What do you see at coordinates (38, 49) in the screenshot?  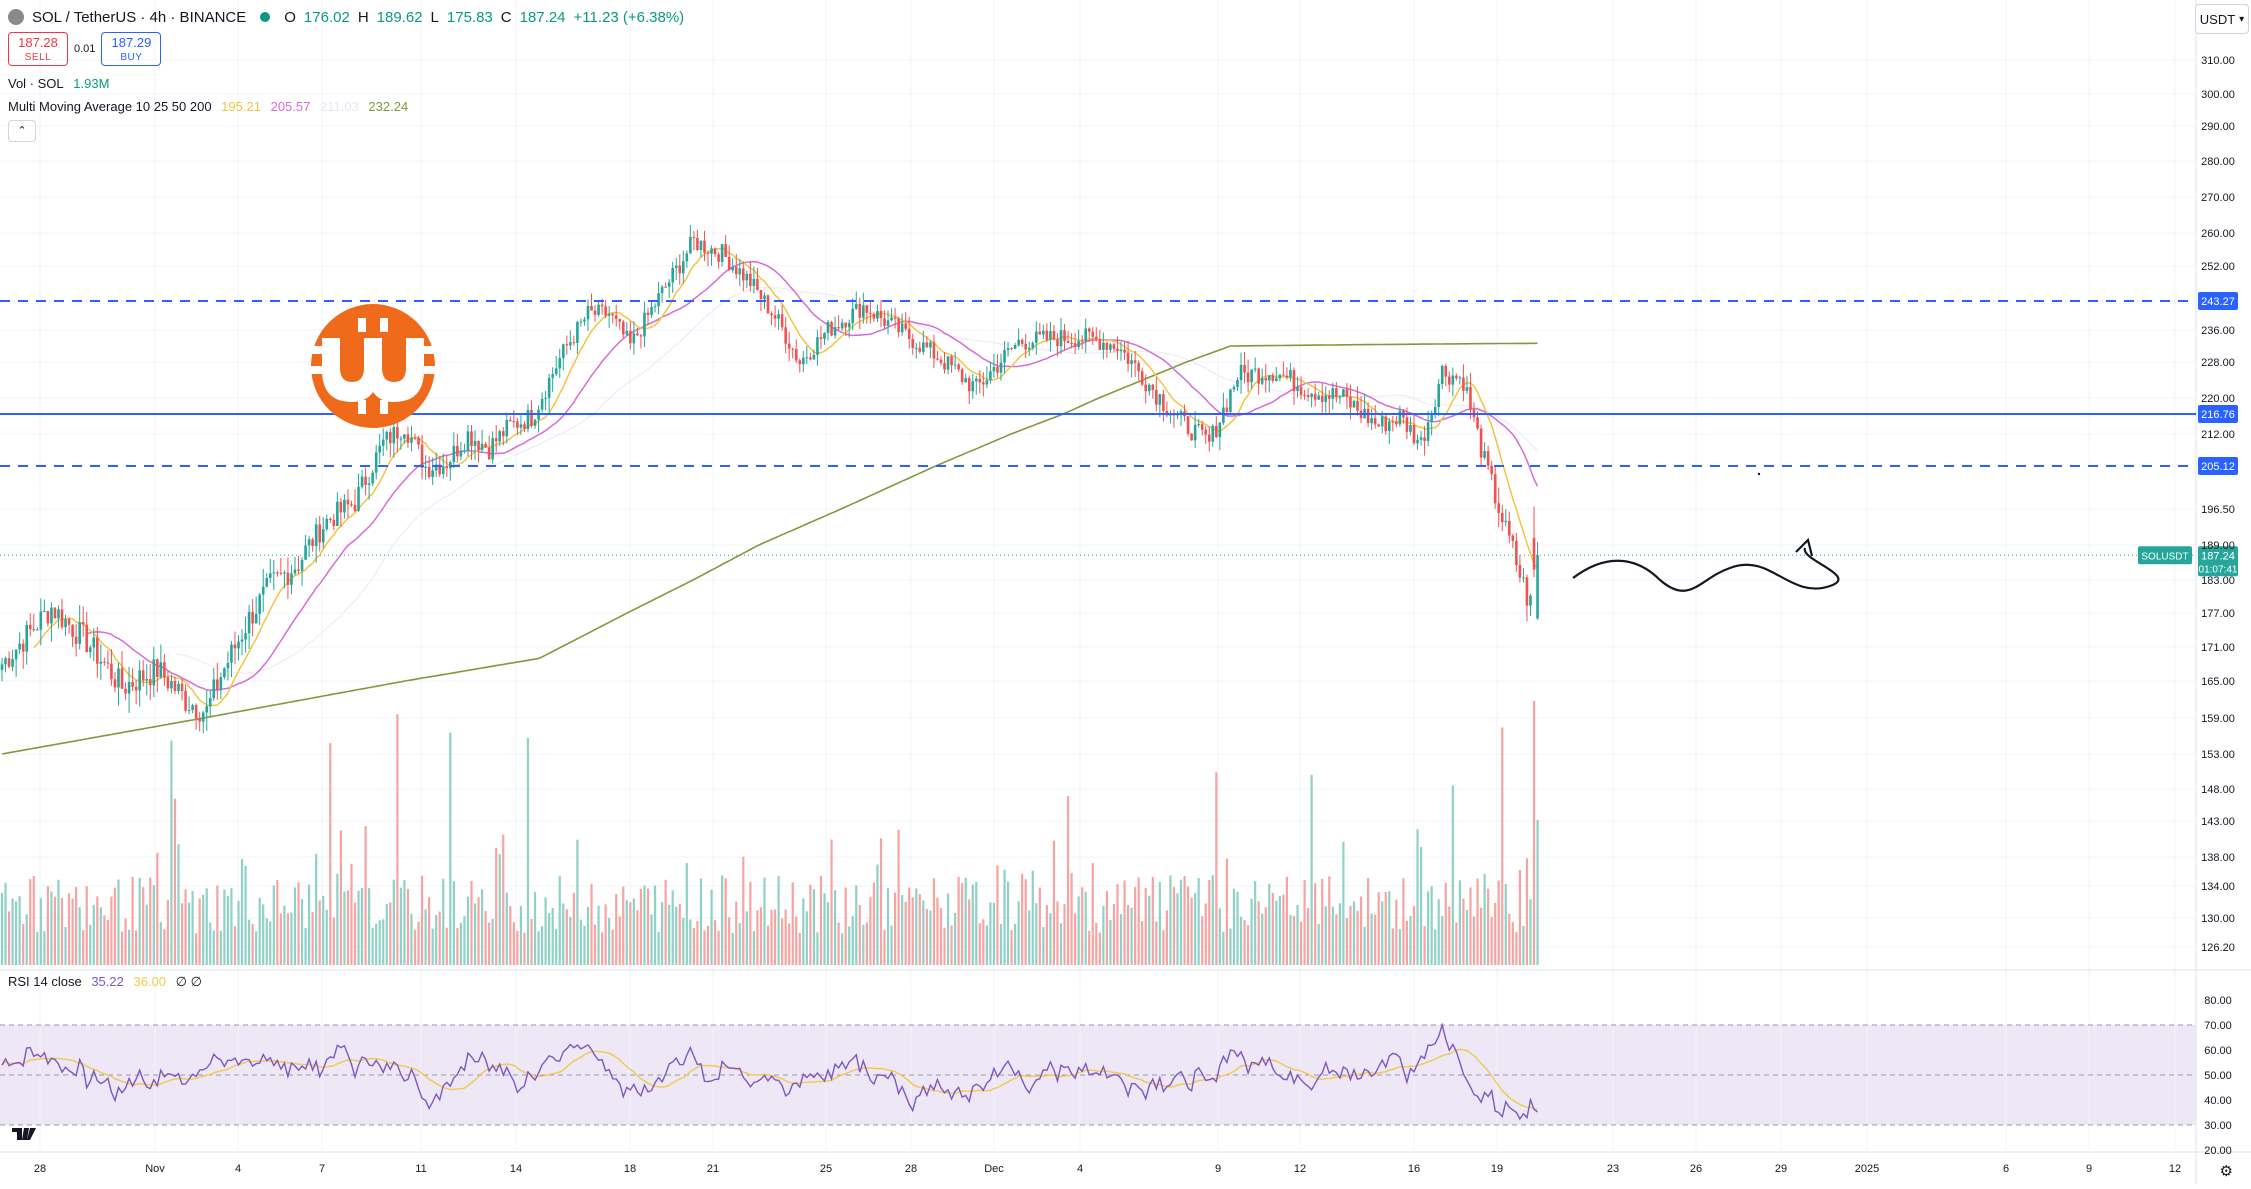 I see `sell-button: 187.28 SELL` at bounding box center [38, 49].